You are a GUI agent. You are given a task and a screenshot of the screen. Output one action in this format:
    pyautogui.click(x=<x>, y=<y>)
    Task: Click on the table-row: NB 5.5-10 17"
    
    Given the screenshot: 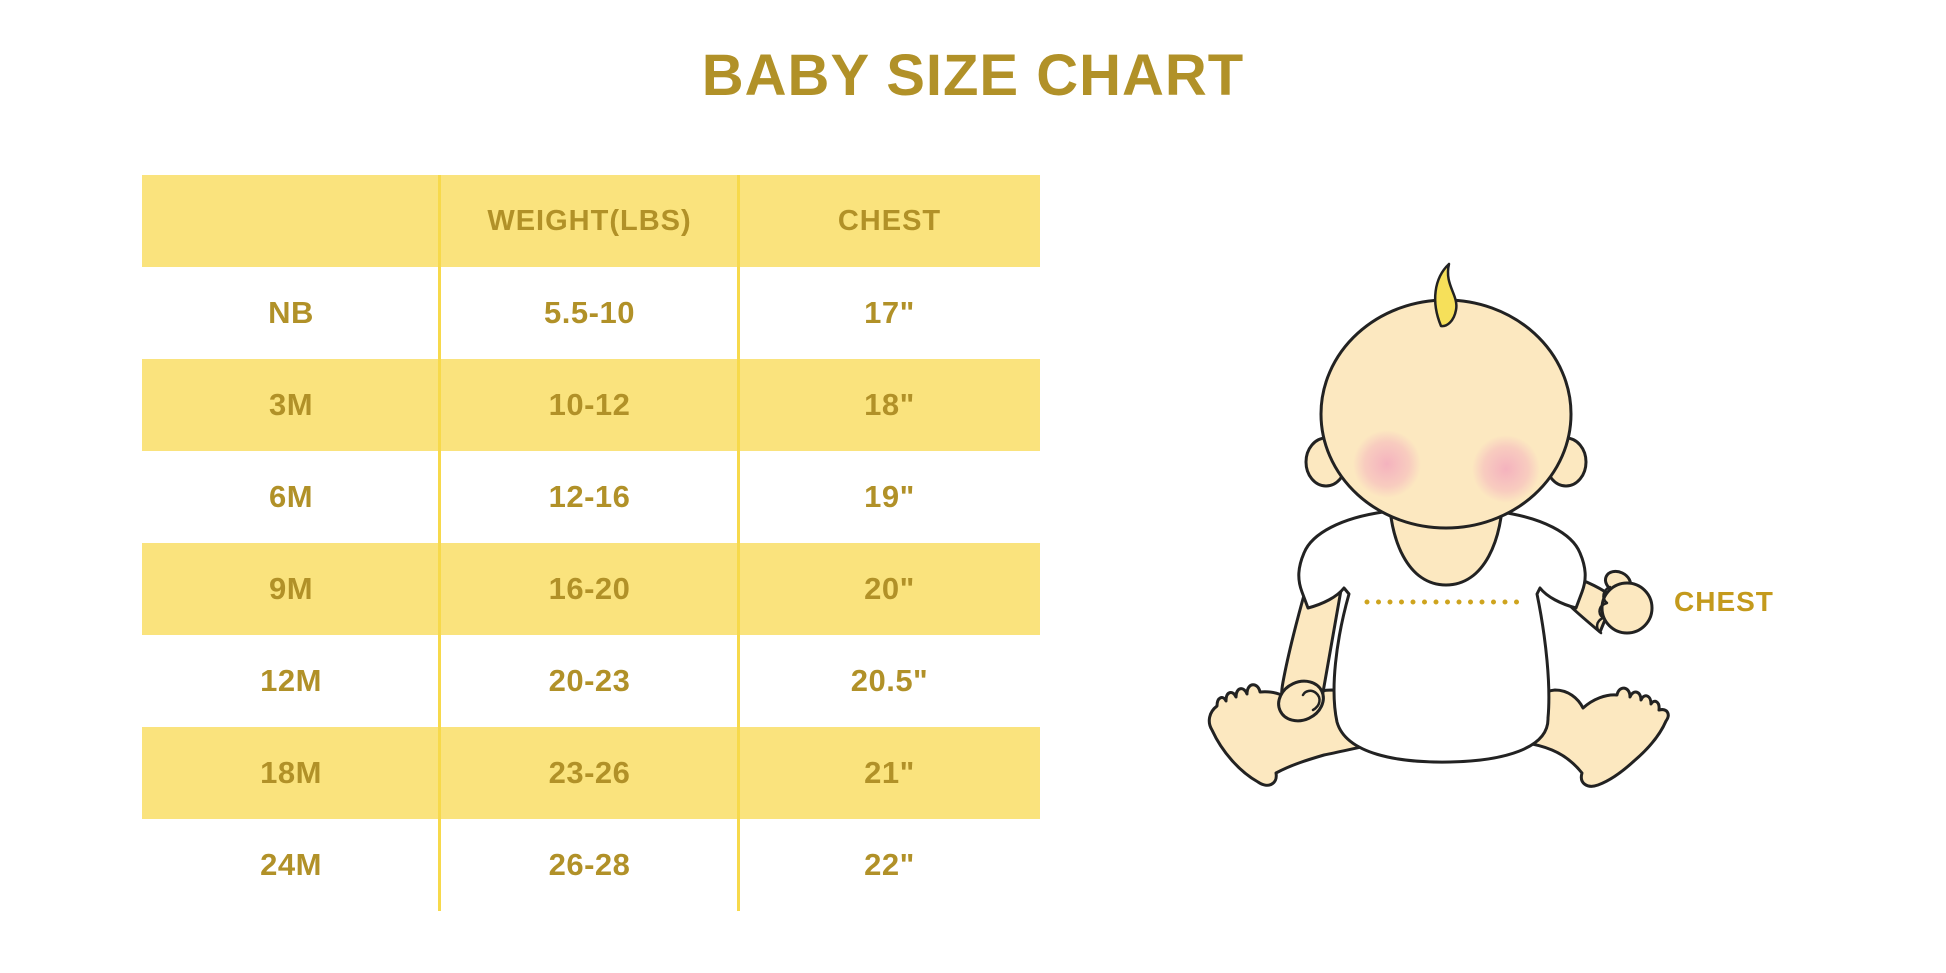 What is the action you would take?
    pyautogui.click(x=591, y=313)
    